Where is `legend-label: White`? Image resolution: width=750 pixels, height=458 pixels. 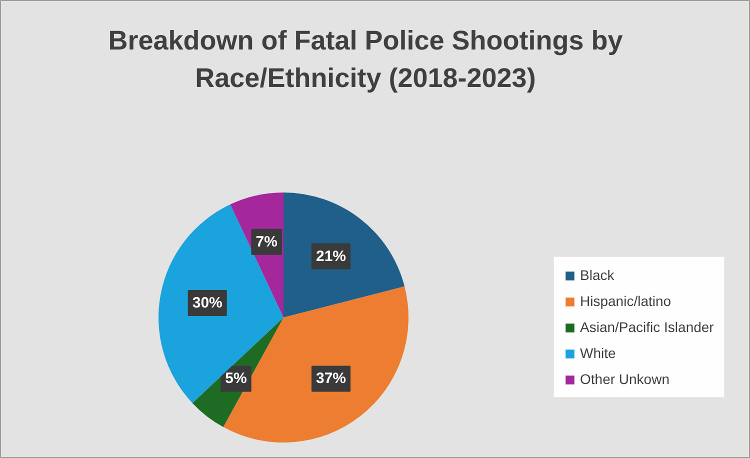 legend-label: White is located at coordinates (598, 353).